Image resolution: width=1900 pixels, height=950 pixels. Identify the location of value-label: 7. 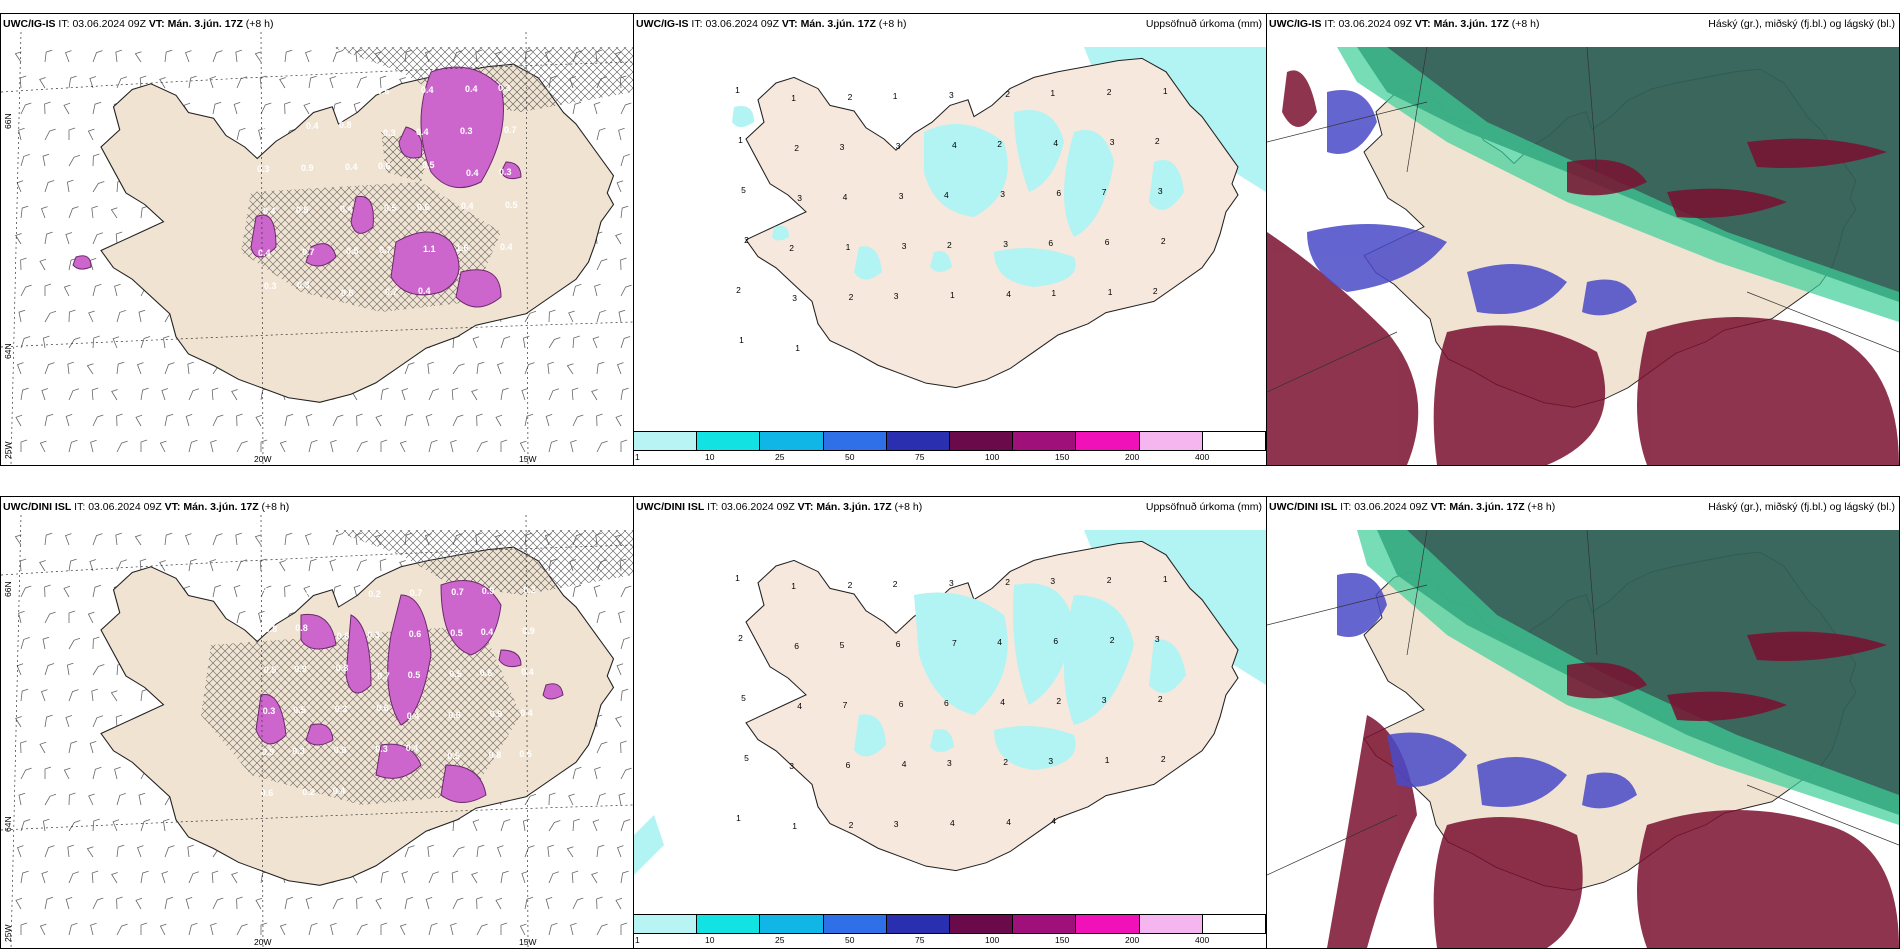
(954, 643).